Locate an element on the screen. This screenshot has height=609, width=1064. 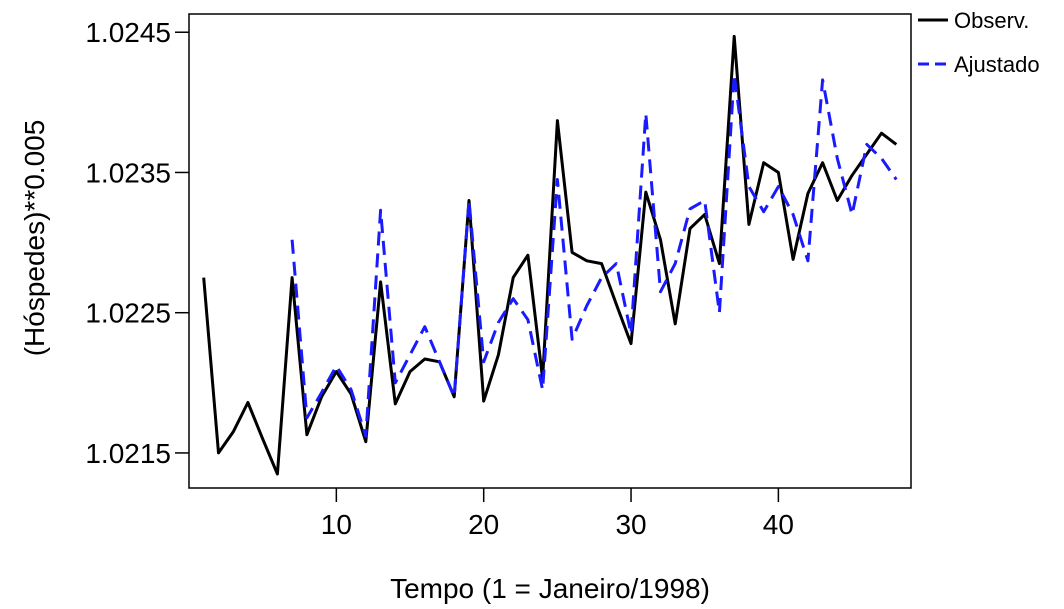
y-tick-label: 1.0235 is located at coordinates (128, 172).